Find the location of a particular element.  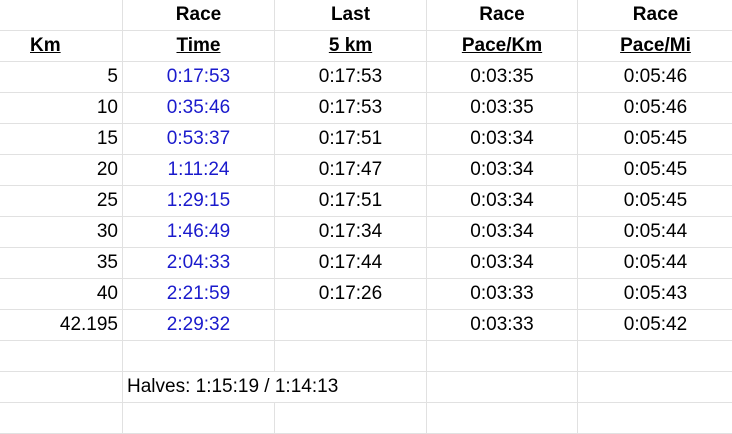

header-time-label: Time is located at coordinates (198, 45).